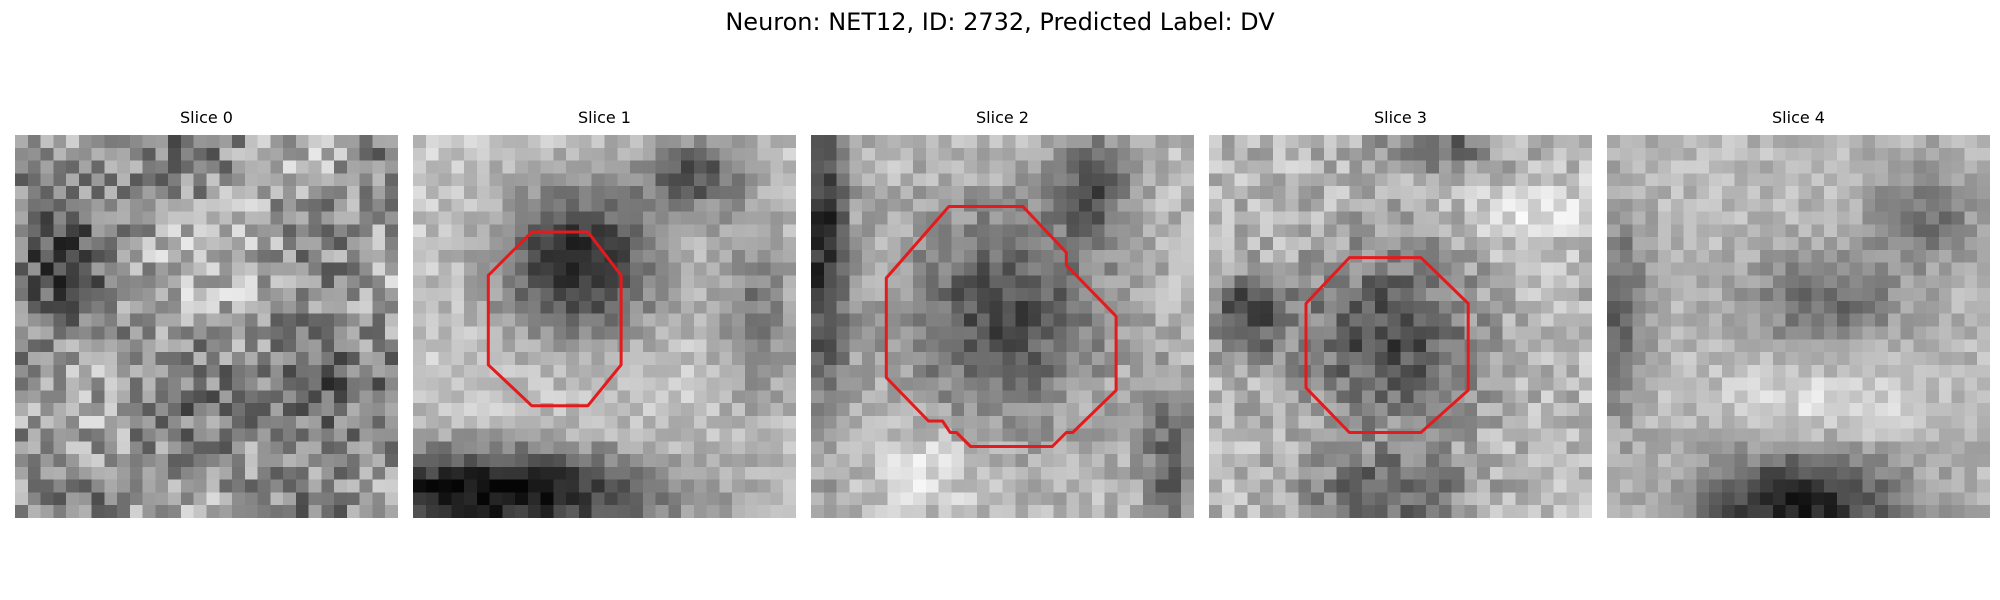 The width and height of the screenshot is (2000, 600). I want to click on slice-title: Slice 3, so click(1400, 117).